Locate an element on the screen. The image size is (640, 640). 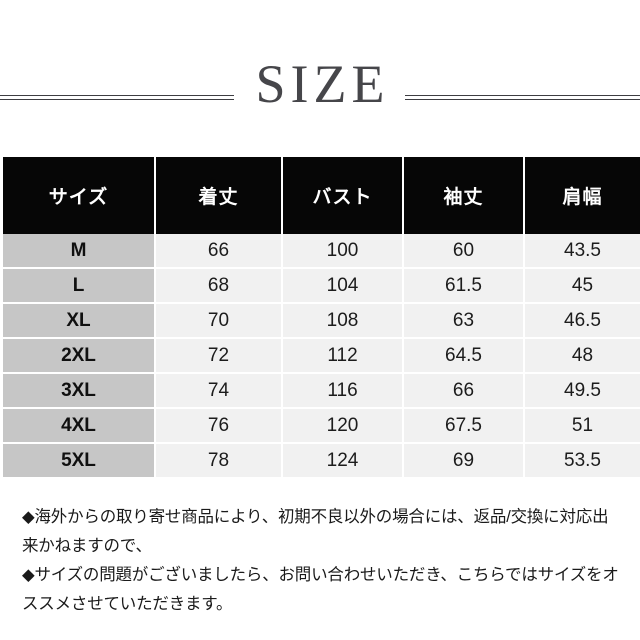
cell-sleeve: 66 is located at coordinates (464, 391).